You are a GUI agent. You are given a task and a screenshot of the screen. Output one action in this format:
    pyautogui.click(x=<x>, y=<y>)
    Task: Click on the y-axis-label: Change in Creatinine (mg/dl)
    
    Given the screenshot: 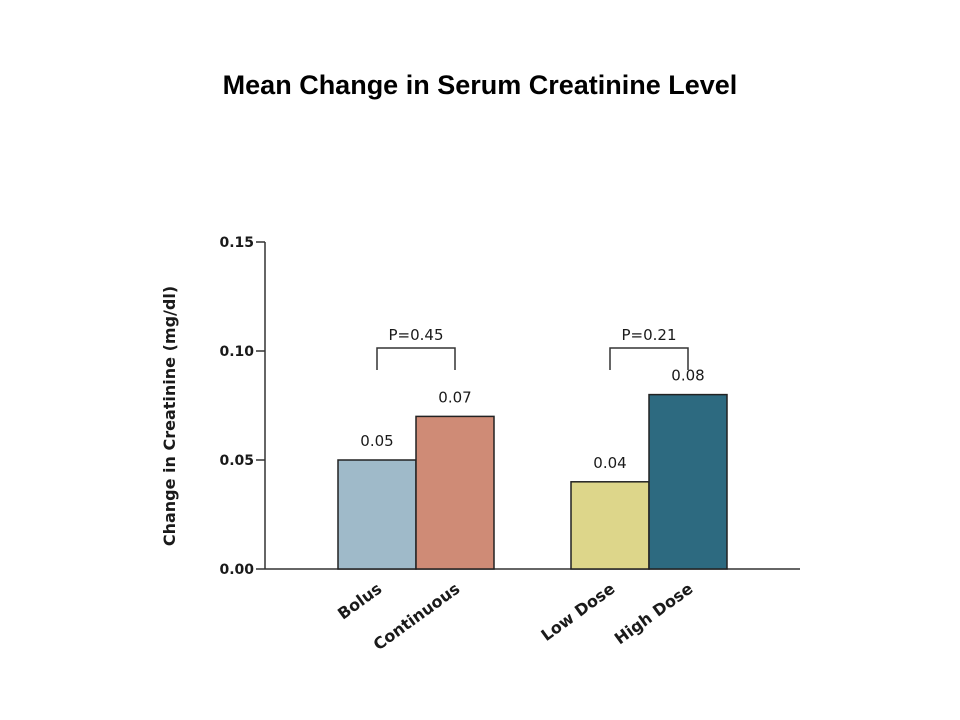 What is the action you would take?
    pyautogui.click(x=169, y=416)
    